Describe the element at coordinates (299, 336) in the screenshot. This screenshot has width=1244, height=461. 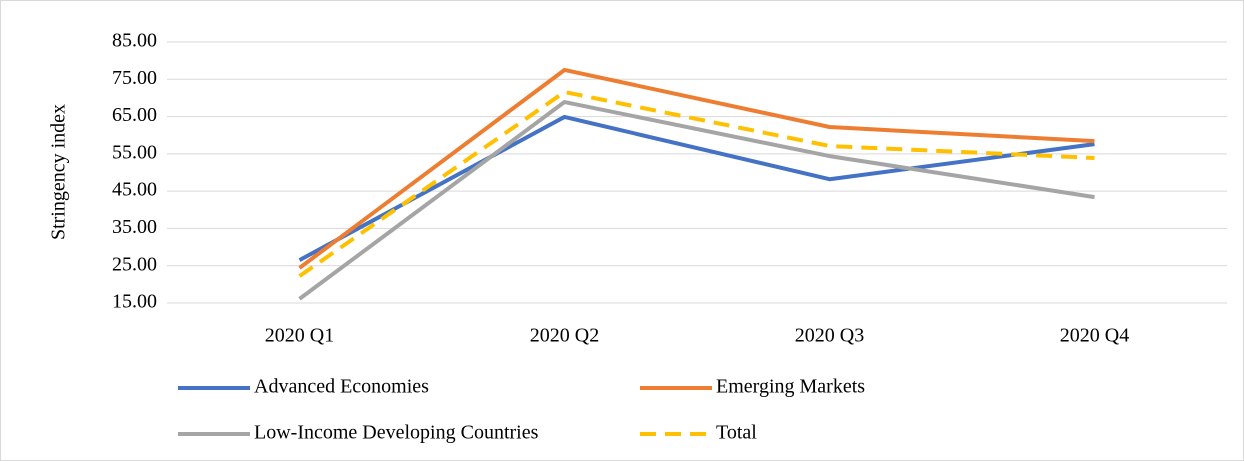
I see `x-tick-label: 2020 Q1` at that location.